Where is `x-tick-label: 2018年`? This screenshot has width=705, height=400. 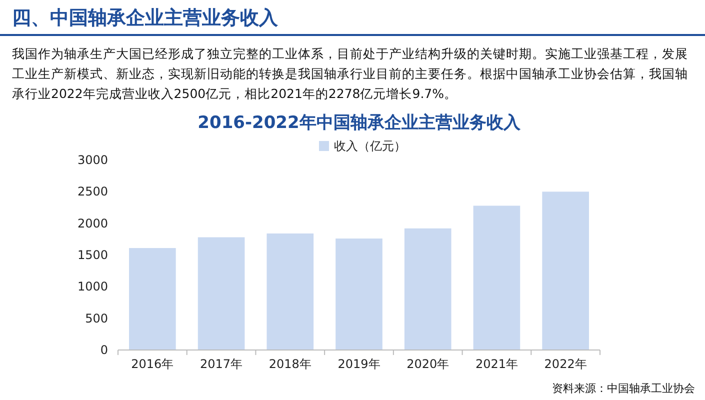
x-tick-label: 2018年 is located at coordinates (290, 364).